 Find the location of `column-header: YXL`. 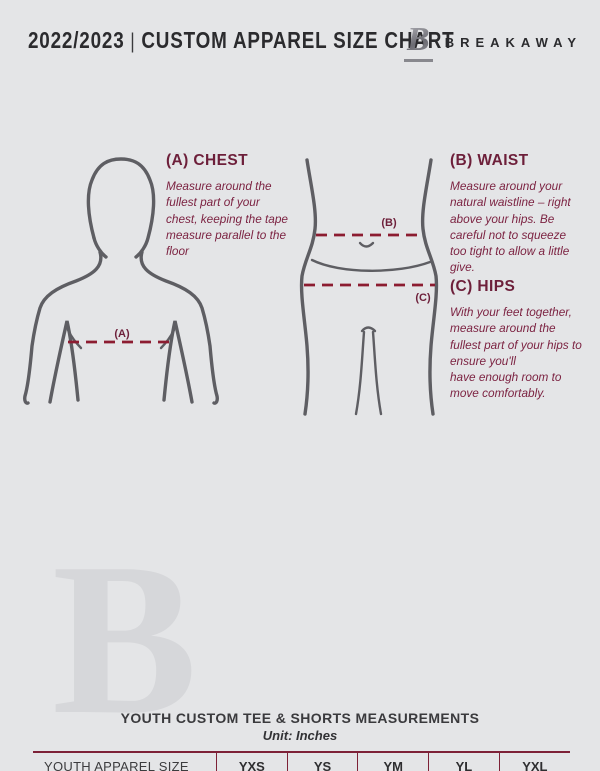

column-header: YXL is located at coordinates (534, 761).